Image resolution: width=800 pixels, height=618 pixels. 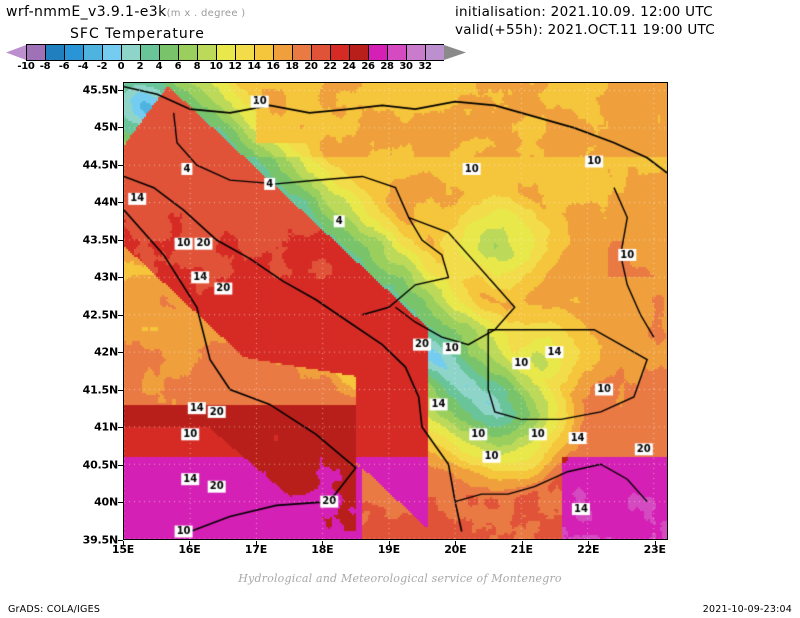 What do you see at coordinates (83, 66) in the screenshot?
I see `colorbar-tick-label: -4` at bounding box center [83, 66].